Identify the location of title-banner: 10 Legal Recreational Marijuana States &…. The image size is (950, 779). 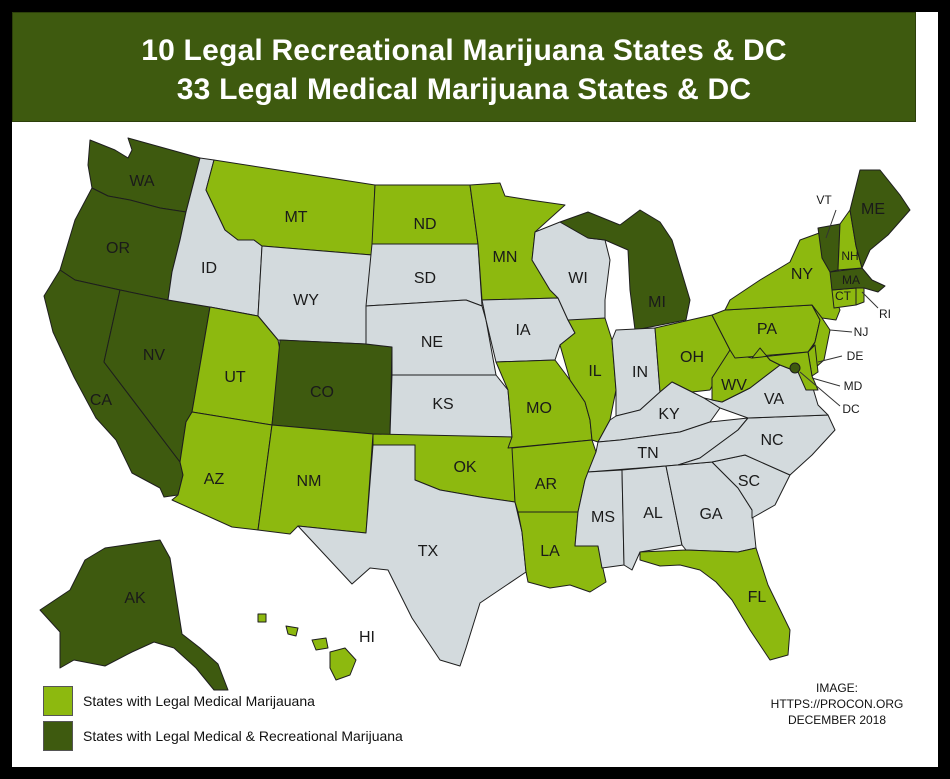
(464, 67).